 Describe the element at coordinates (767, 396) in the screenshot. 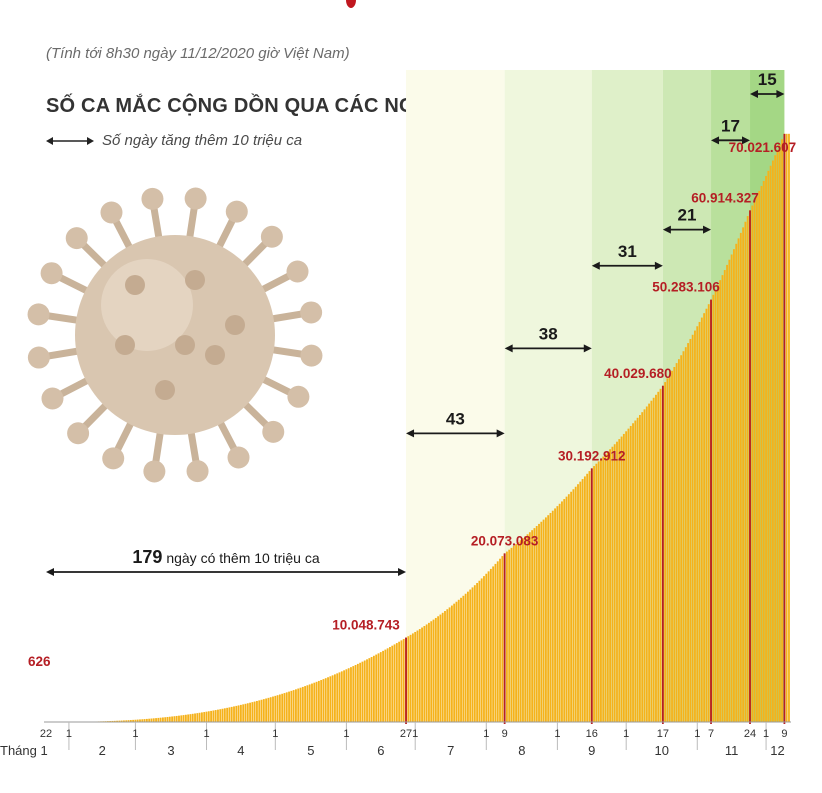

I see `interval-band` at that location.